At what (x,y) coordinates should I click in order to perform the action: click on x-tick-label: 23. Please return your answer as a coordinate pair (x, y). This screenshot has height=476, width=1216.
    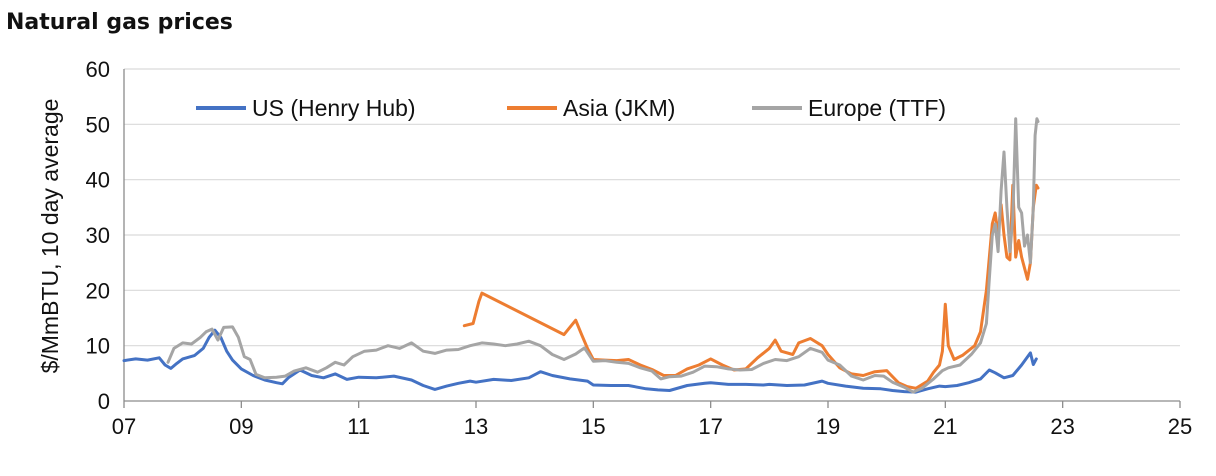
    Looking at the image, I should click on (1062, 426).